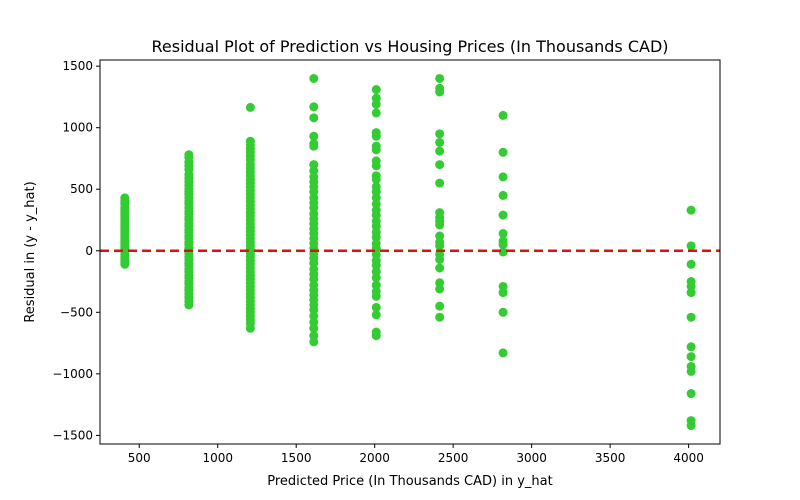 Image resolution: width=800 pixels, height=500 pixels. What do you see at coordinates (217, 458) in the screenshot?
I see `x-tick-label: 1000` at bounding box center [217, 458].